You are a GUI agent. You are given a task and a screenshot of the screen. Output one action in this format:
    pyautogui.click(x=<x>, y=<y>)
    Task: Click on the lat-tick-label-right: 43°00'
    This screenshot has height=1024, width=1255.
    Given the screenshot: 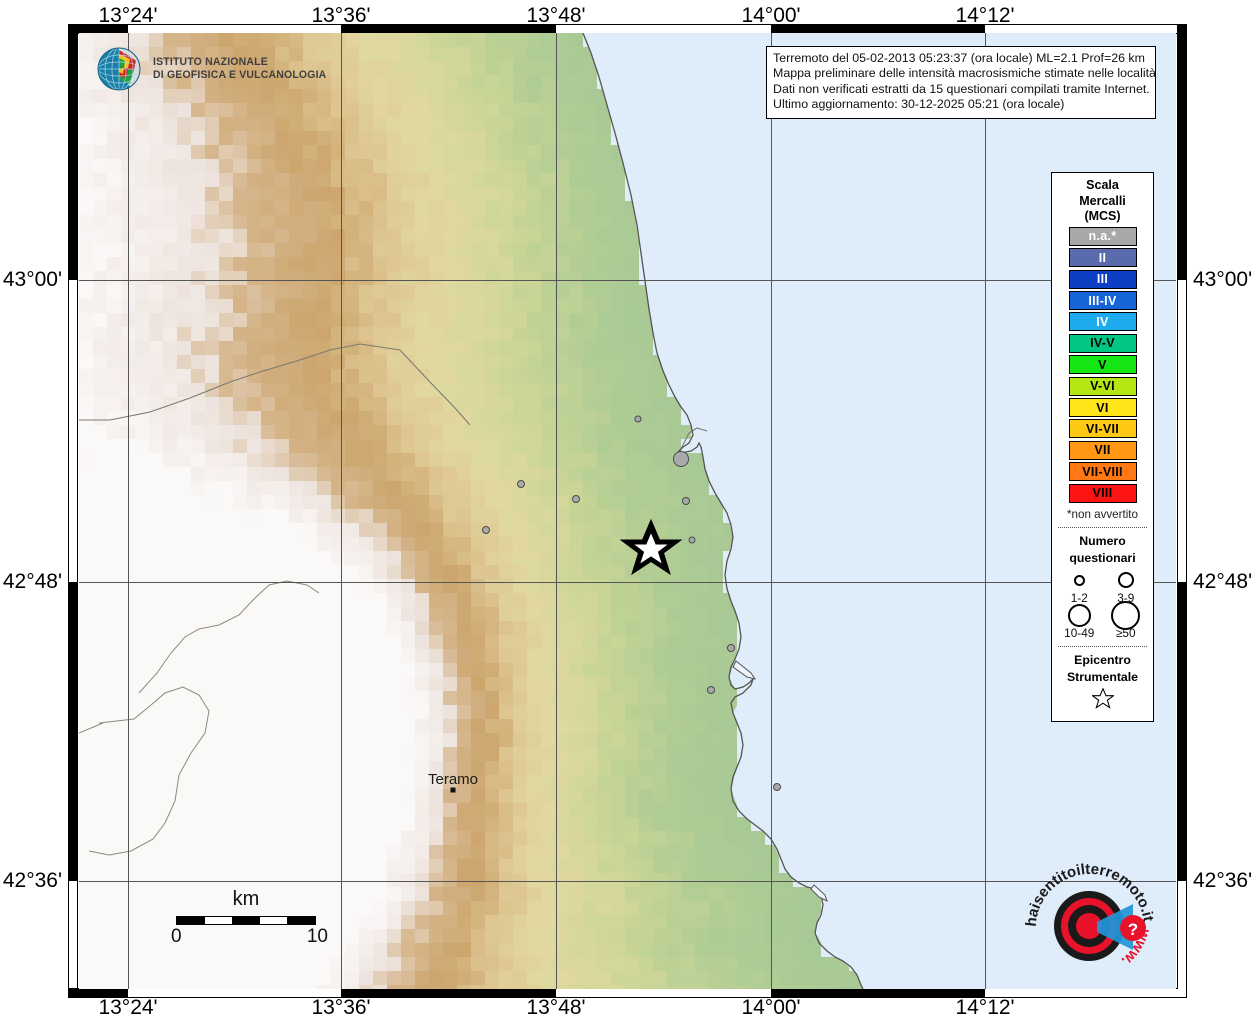 What is the action you would take?
    pyautogui.click(x=1223, y=279)
    